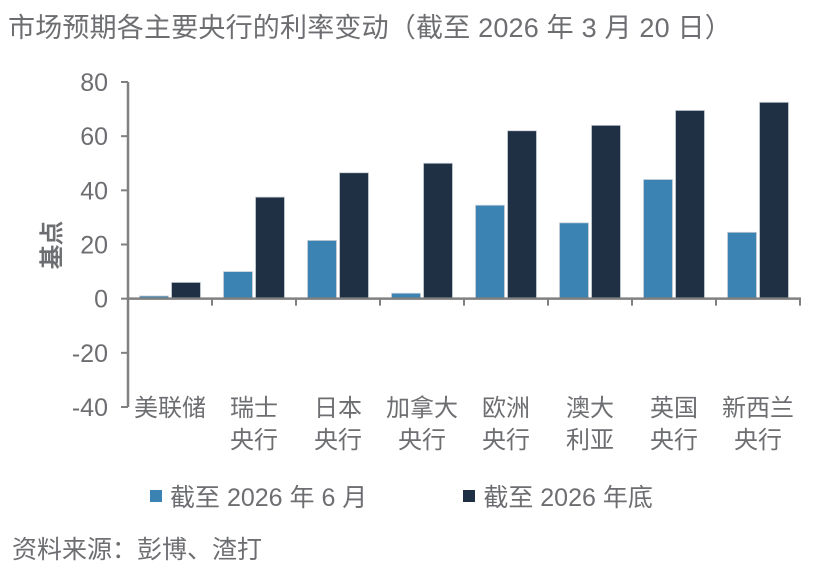  What do you see at coordinates (94, 246) in the screenshot?
I see `y-tick-label: 20` at bounding box center [94, 246].